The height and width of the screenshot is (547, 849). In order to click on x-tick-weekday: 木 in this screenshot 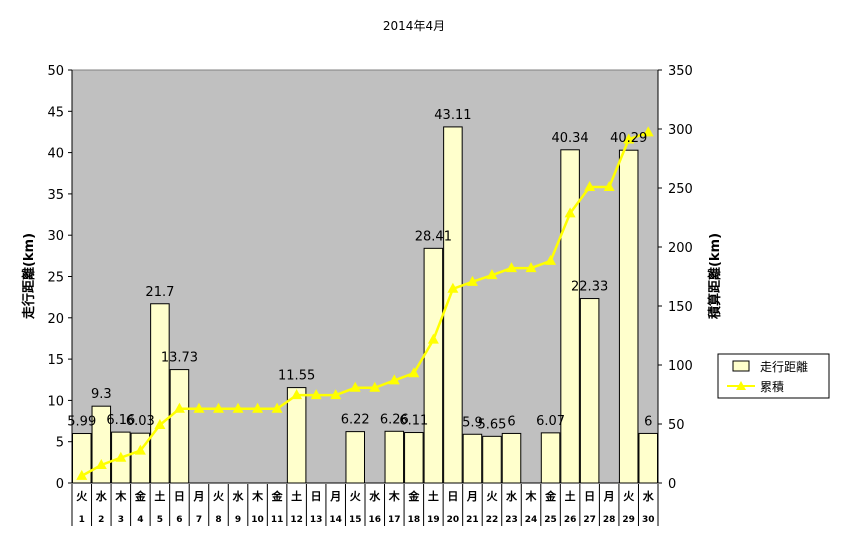, I will do `click(394, 496)`.